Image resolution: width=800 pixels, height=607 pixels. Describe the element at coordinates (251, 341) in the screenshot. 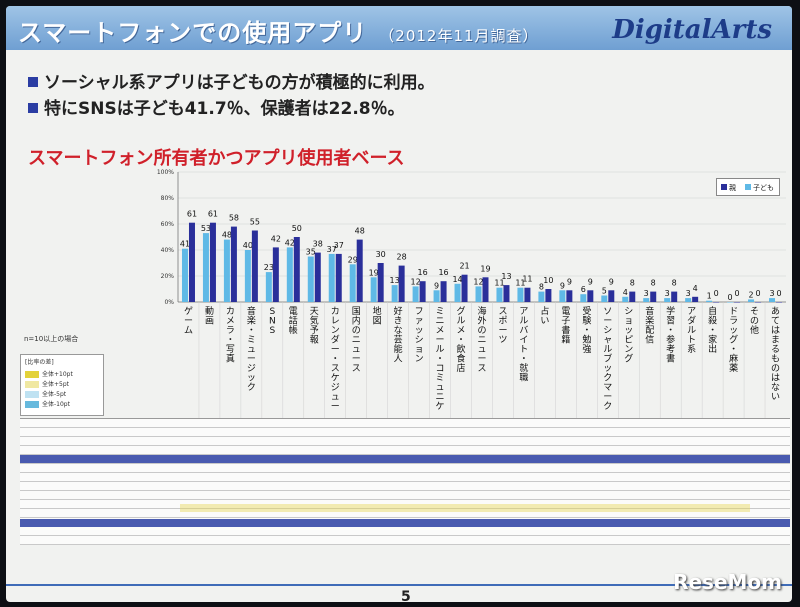

I see `category-label: ミ` at that location.